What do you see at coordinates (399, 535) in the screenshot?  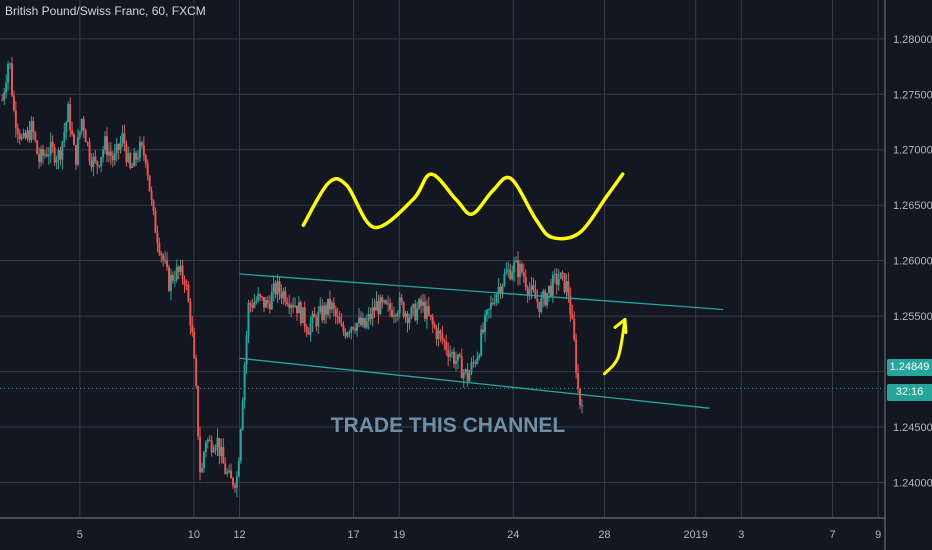 I see `x-tick-label: 19` at bounding box center [399, 535].